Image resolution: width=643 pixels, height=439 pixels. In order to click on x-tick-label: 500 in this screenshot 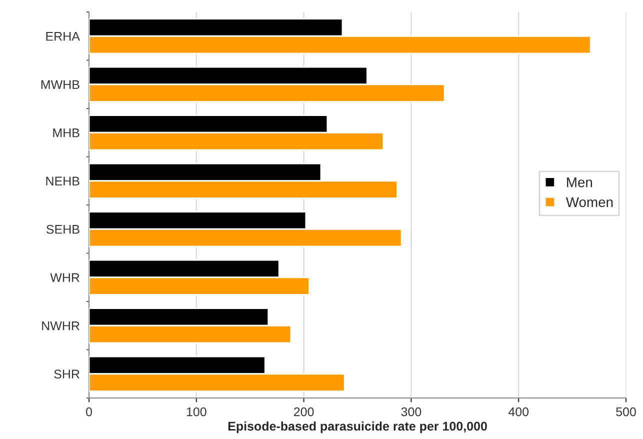, I will do `click(626, 411)`.